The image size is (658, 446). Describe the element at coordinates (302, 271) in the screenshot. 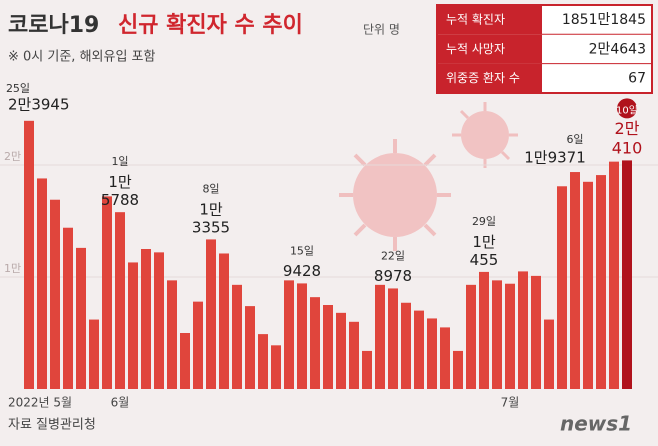

I see `value-label: 9428` at that location.